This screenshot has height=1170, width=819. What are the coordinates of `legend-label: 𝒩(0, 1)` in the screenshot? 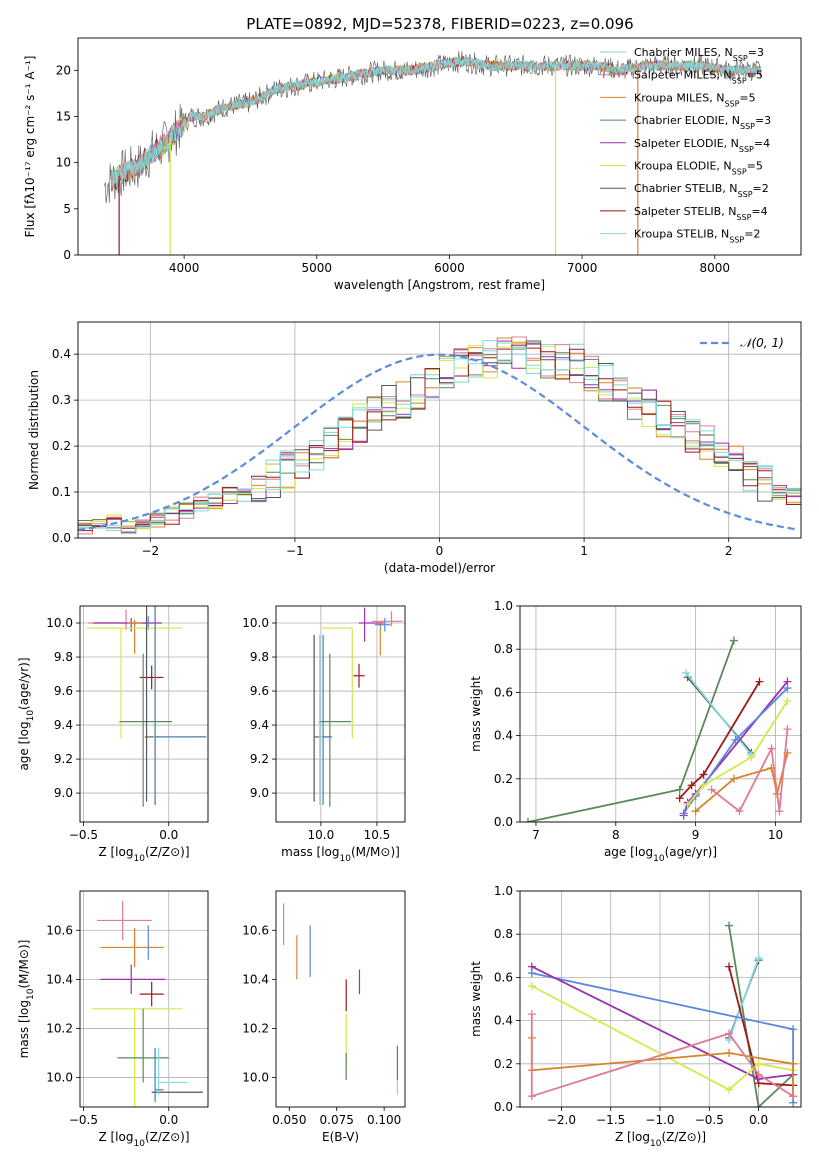 It's located at (762, 343).